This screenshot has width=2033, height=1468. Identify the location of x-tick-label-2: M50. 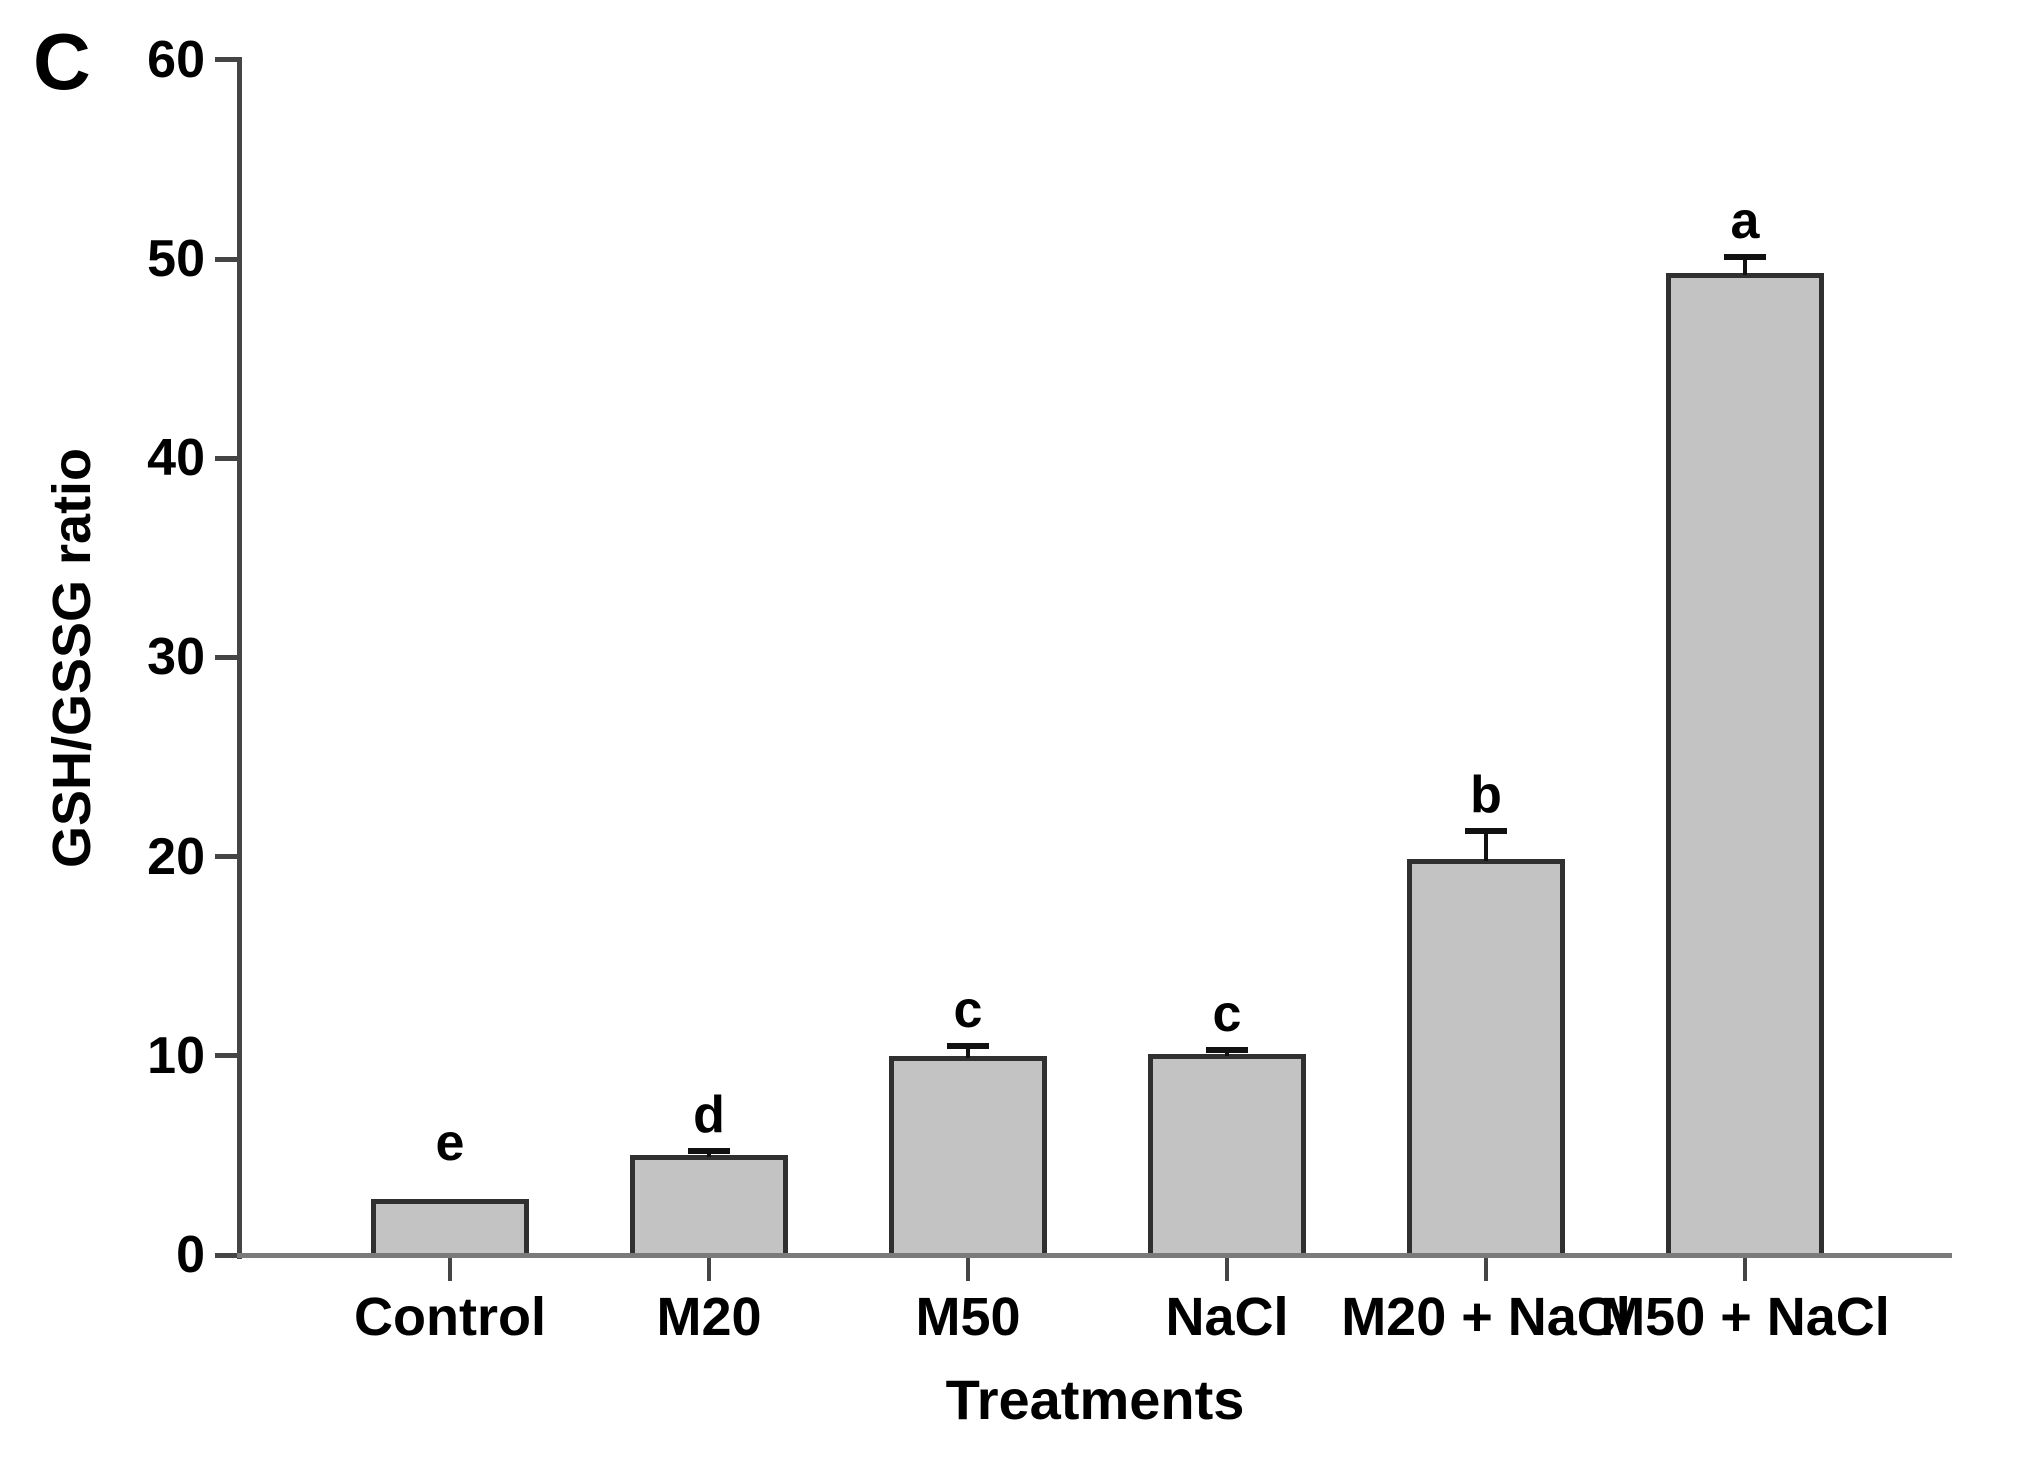
(968, 1317).